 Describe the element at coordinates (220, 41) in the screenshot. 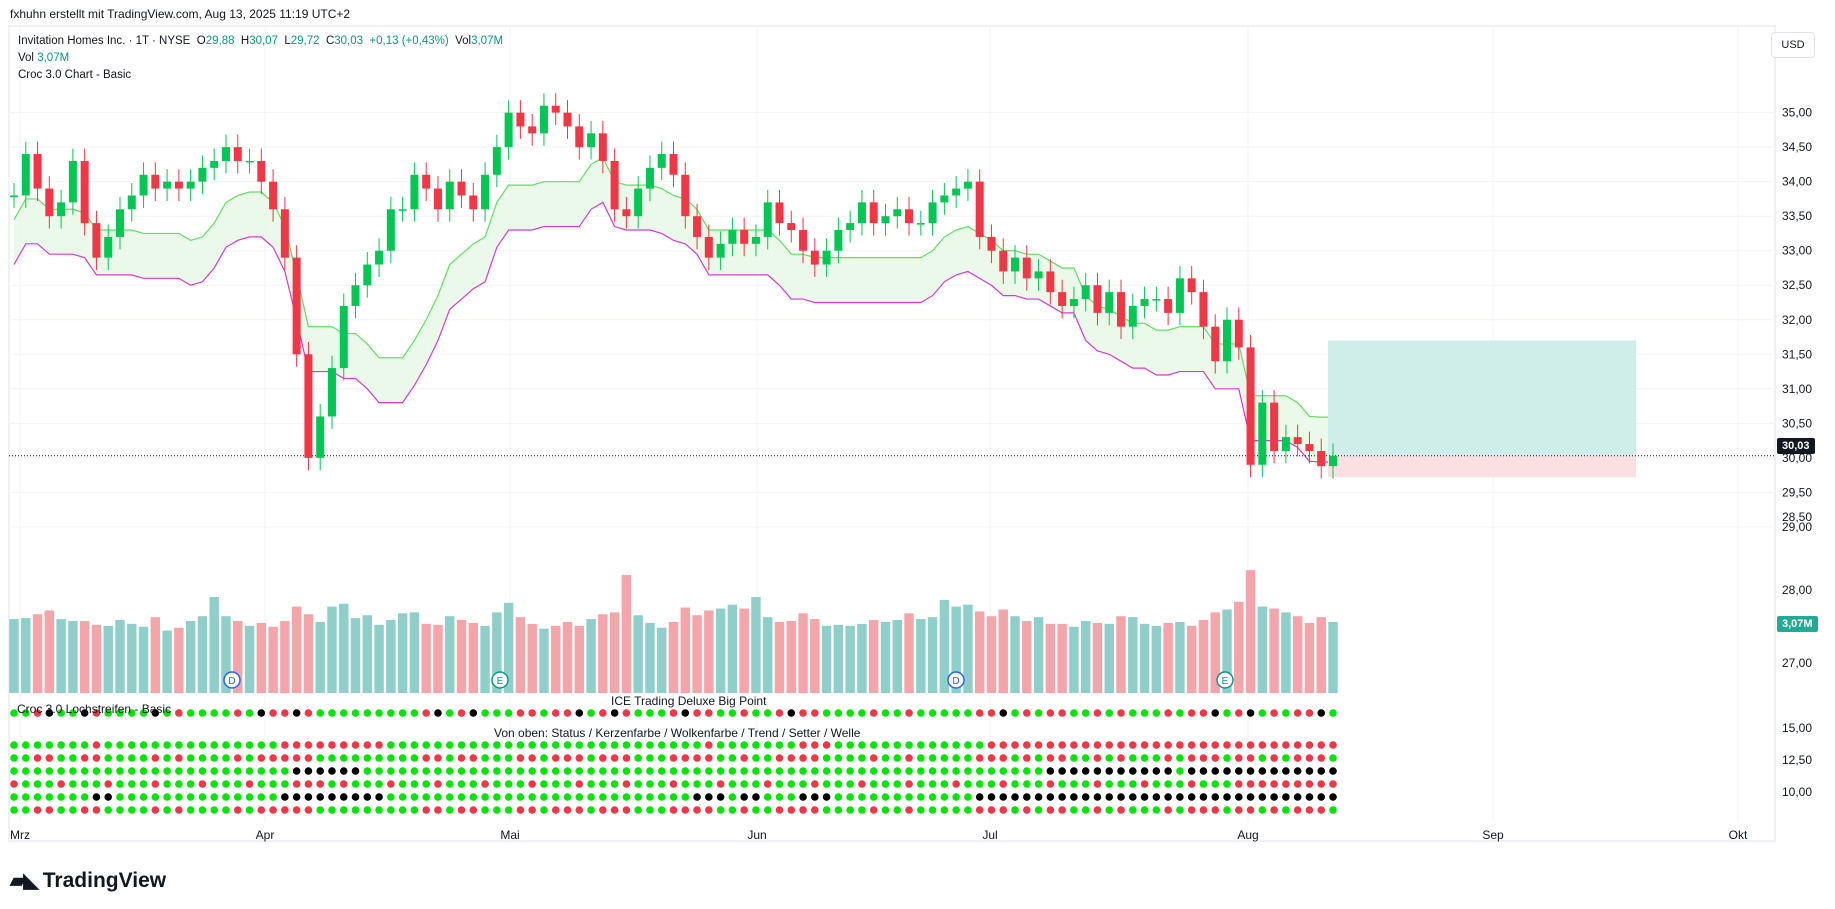

I see `open-value: 29,88` at that location.